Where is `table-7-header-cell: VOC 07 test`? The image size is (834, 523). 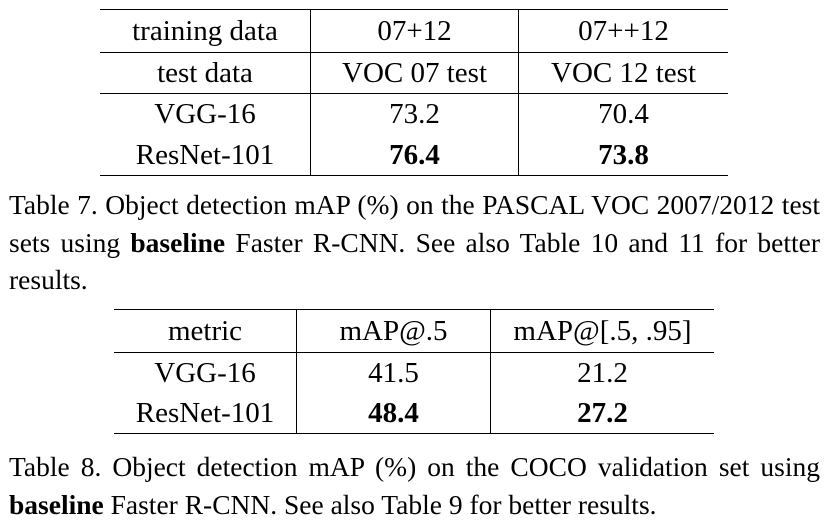
table-7-header-cell: VOC 07 test is located at coordinates (414, 73).